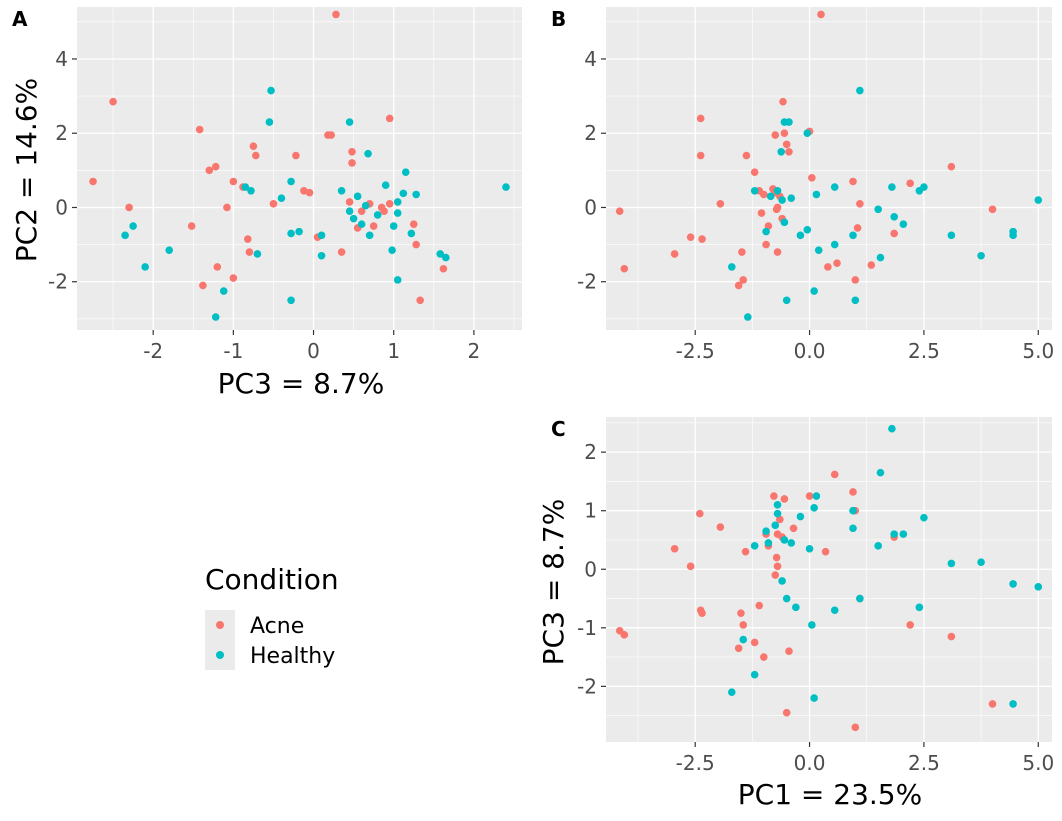 The height and width of the screenshot is (821, 1062). Describe the element at coordinates (558, 19) in the screenshot. I see `panel-tag-b: B` at that location.